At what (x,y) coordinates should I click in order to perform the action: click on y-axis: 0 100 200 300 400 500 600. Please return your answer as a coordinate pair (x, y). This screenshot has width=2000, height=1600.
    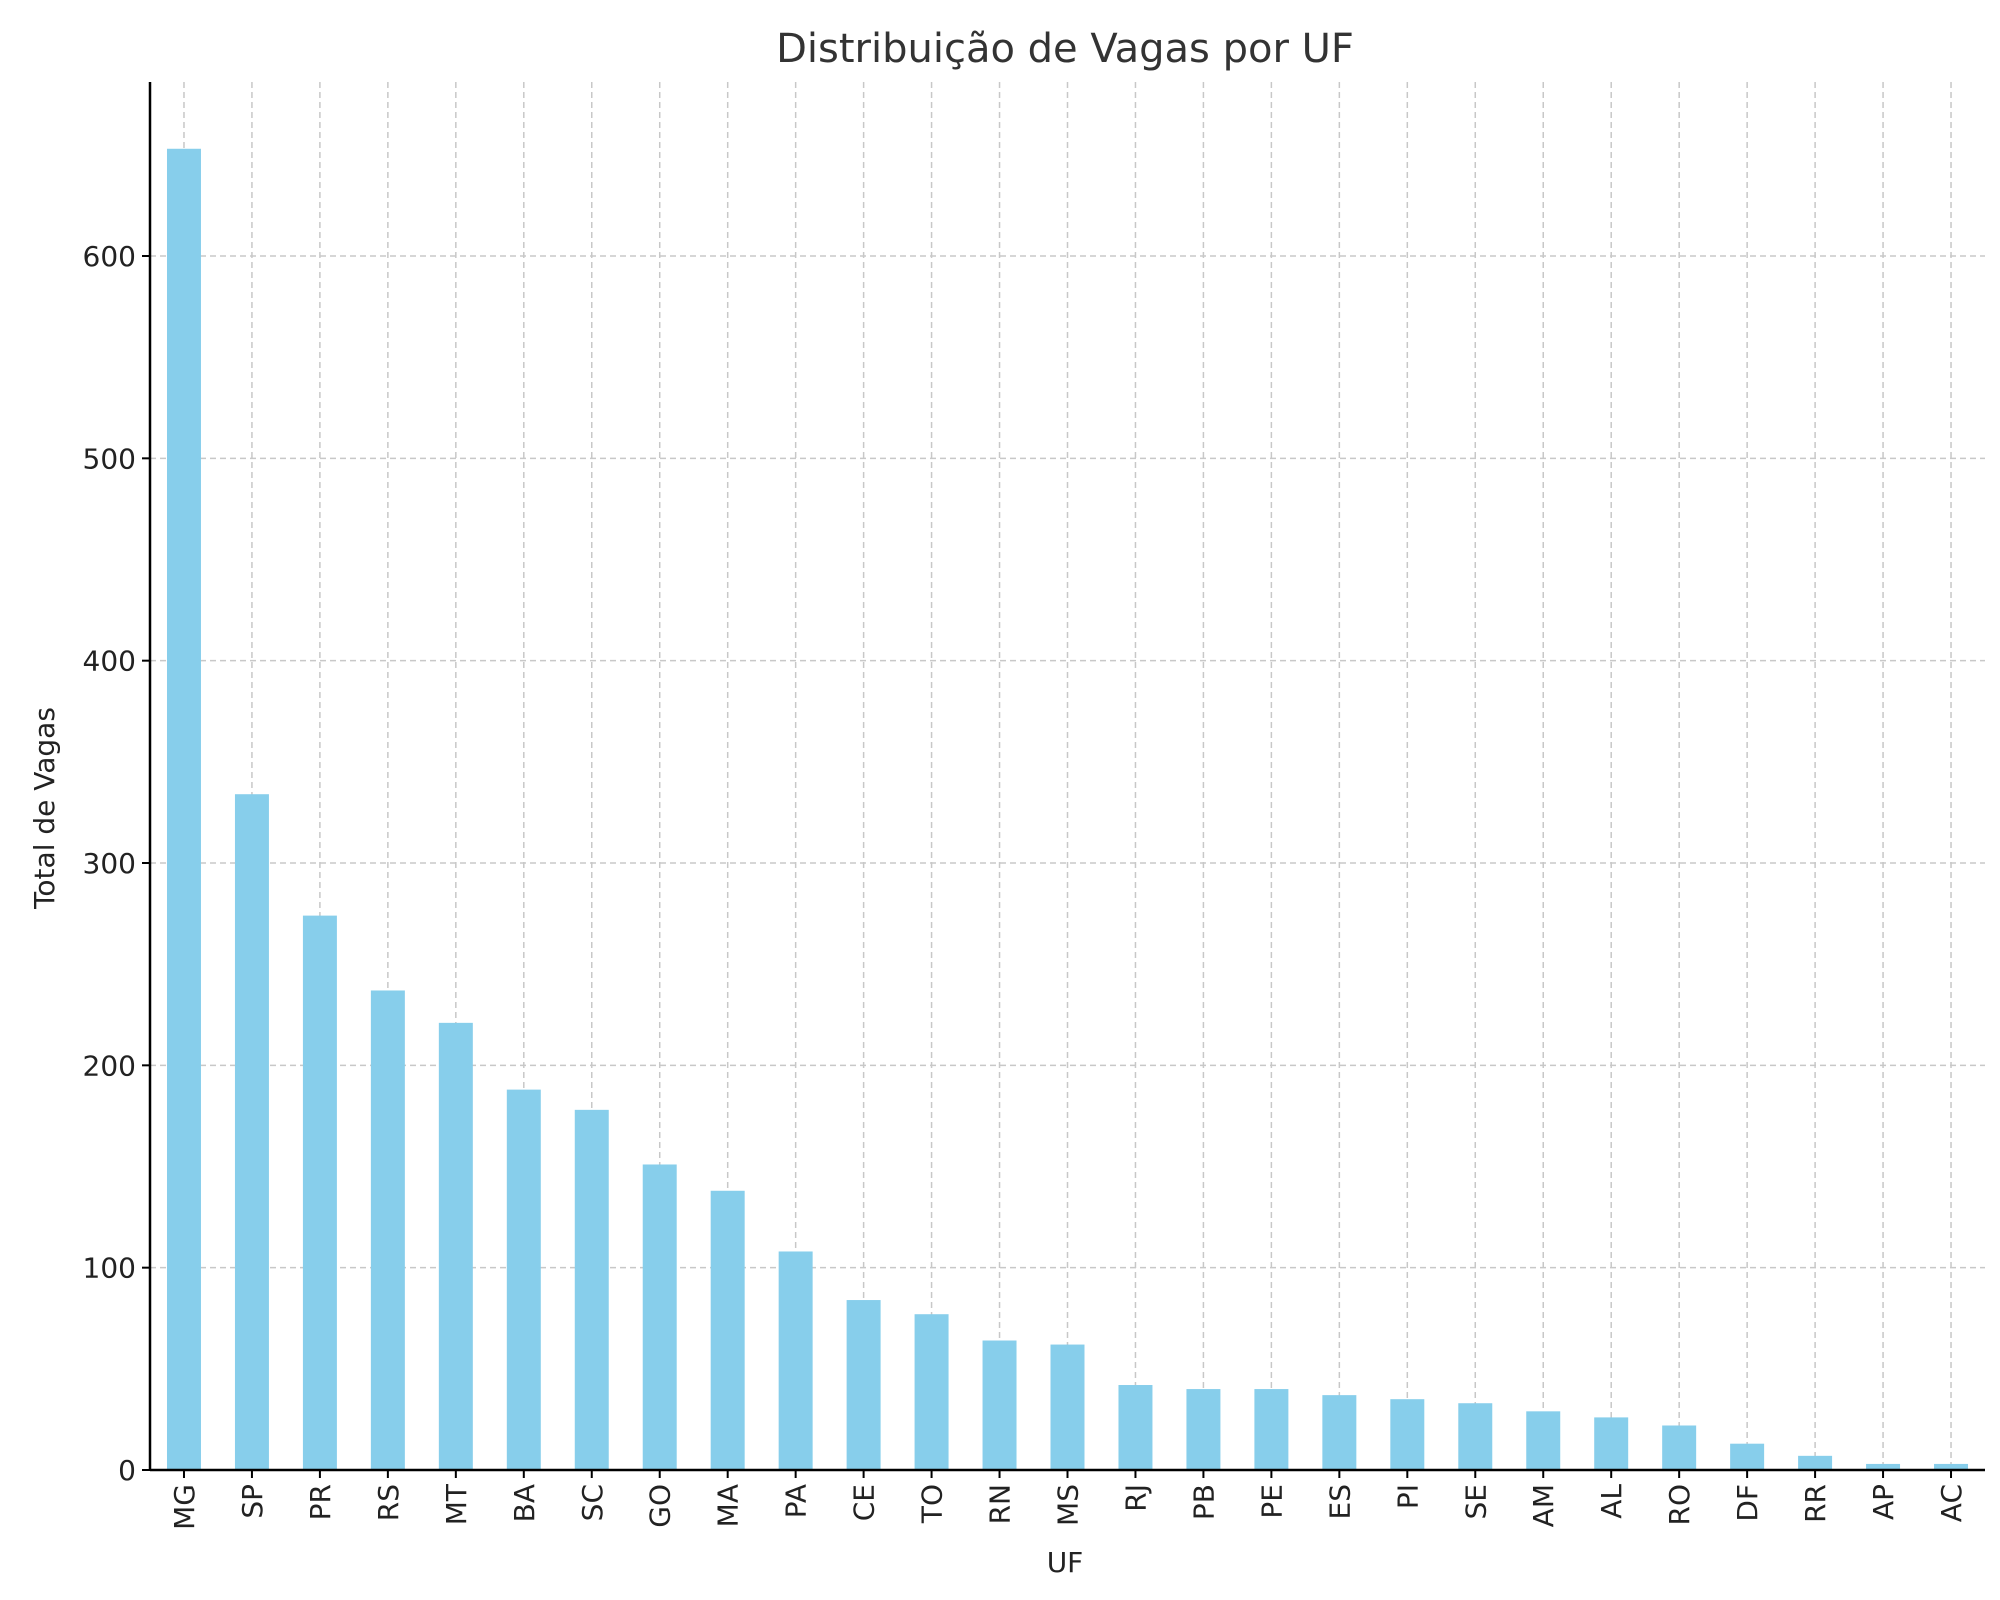
    Looking at the image, I should click on (117, 784).